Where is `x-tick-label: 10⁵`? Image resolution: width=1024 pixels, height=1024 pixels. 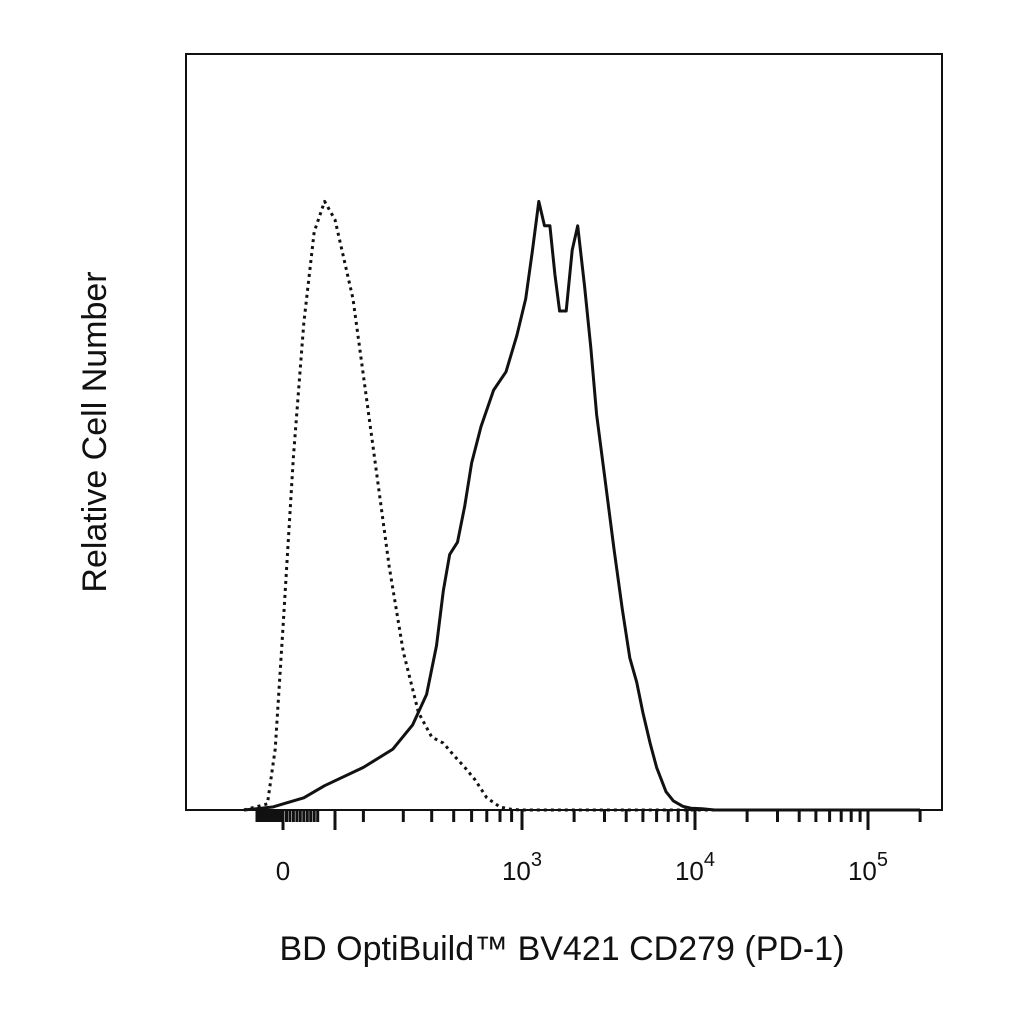 x-tick-label: 10⁵ is located at coordinates (868, 867).